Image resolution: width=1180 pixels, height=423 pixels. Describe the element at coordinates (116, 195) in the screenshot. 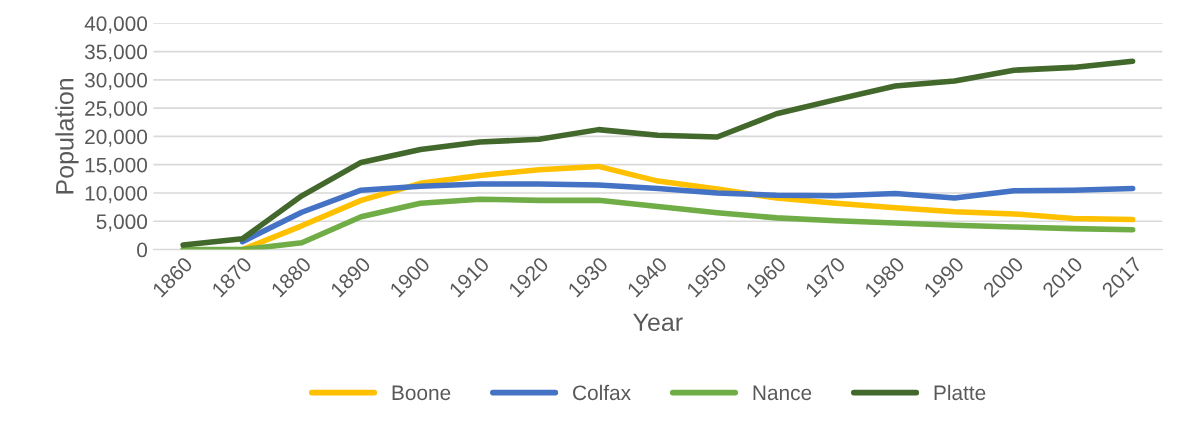

I see `y-tick-label: 10,000` at that location.